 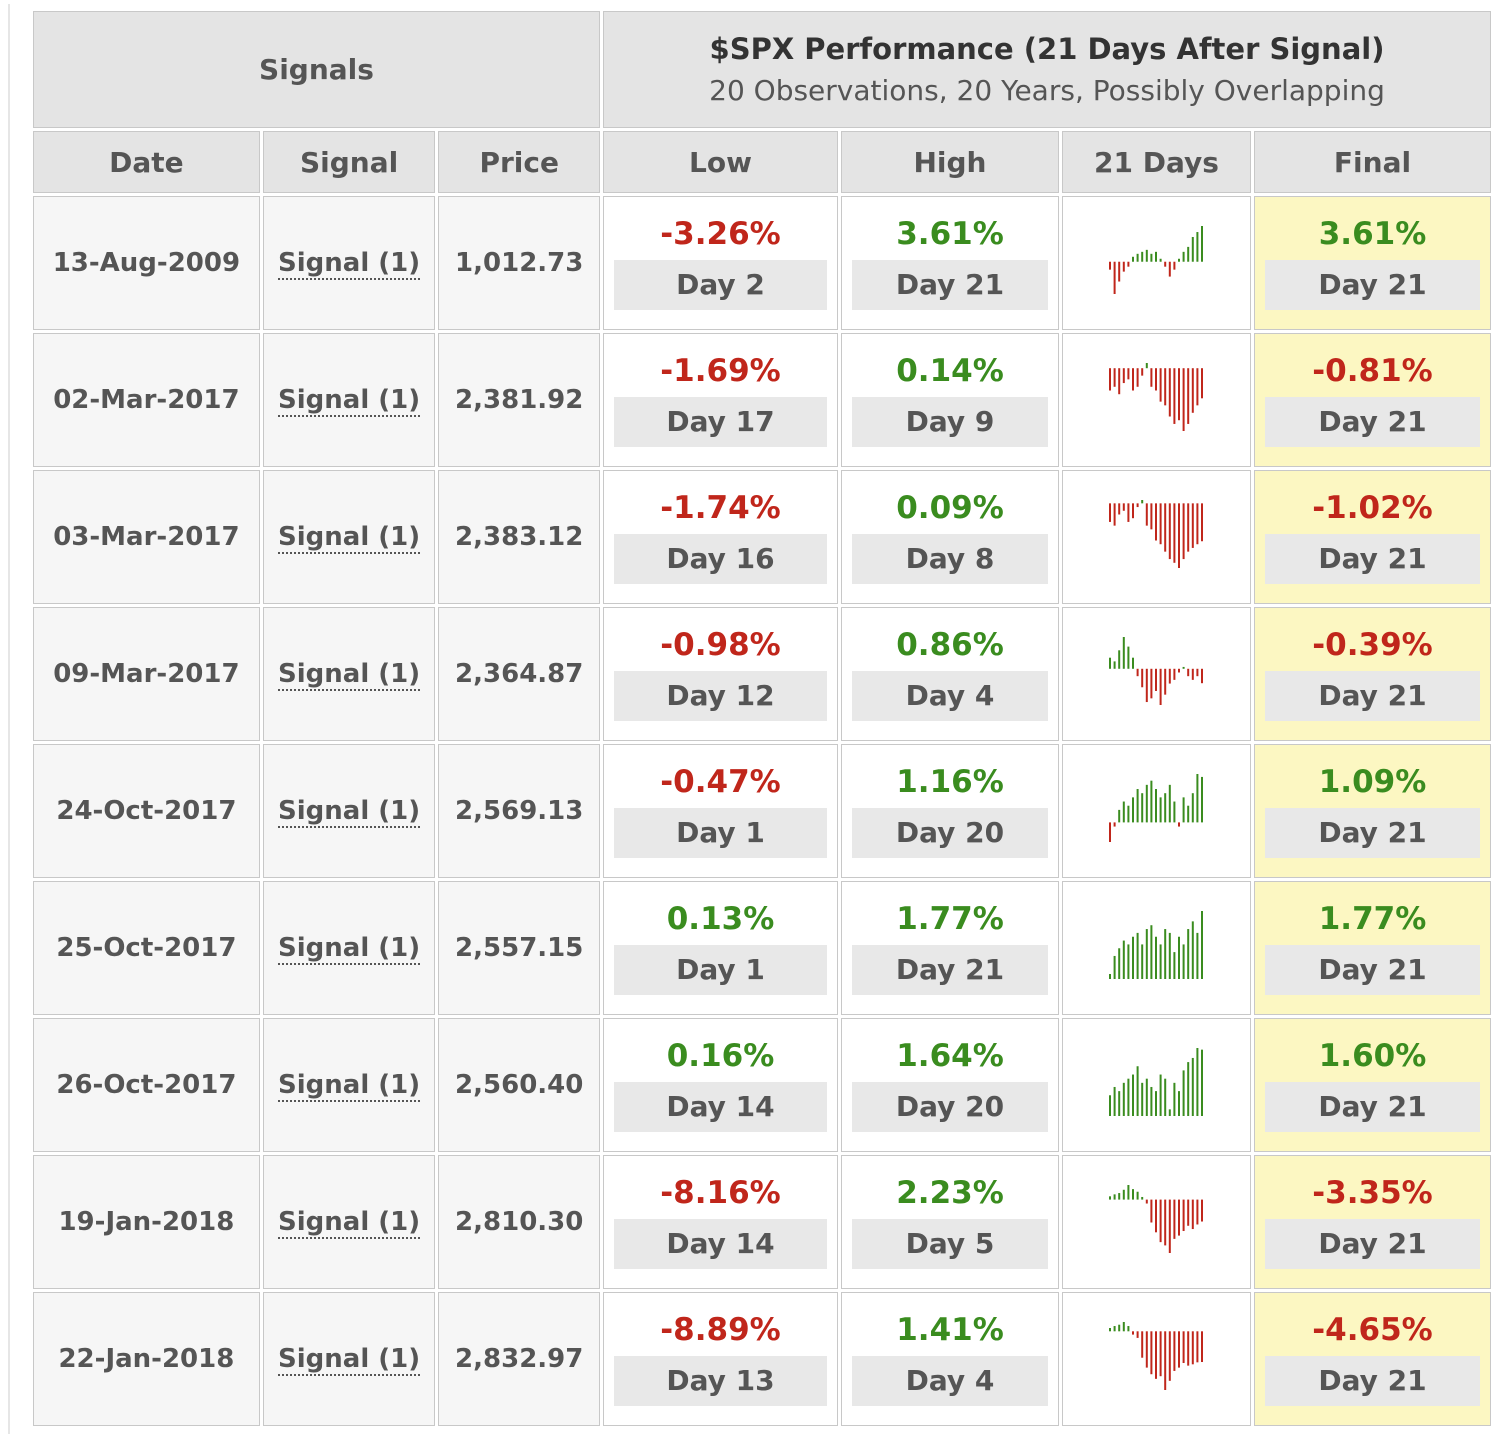 I want to click on final-value: 1.09%, so click(x=1372, y=782).